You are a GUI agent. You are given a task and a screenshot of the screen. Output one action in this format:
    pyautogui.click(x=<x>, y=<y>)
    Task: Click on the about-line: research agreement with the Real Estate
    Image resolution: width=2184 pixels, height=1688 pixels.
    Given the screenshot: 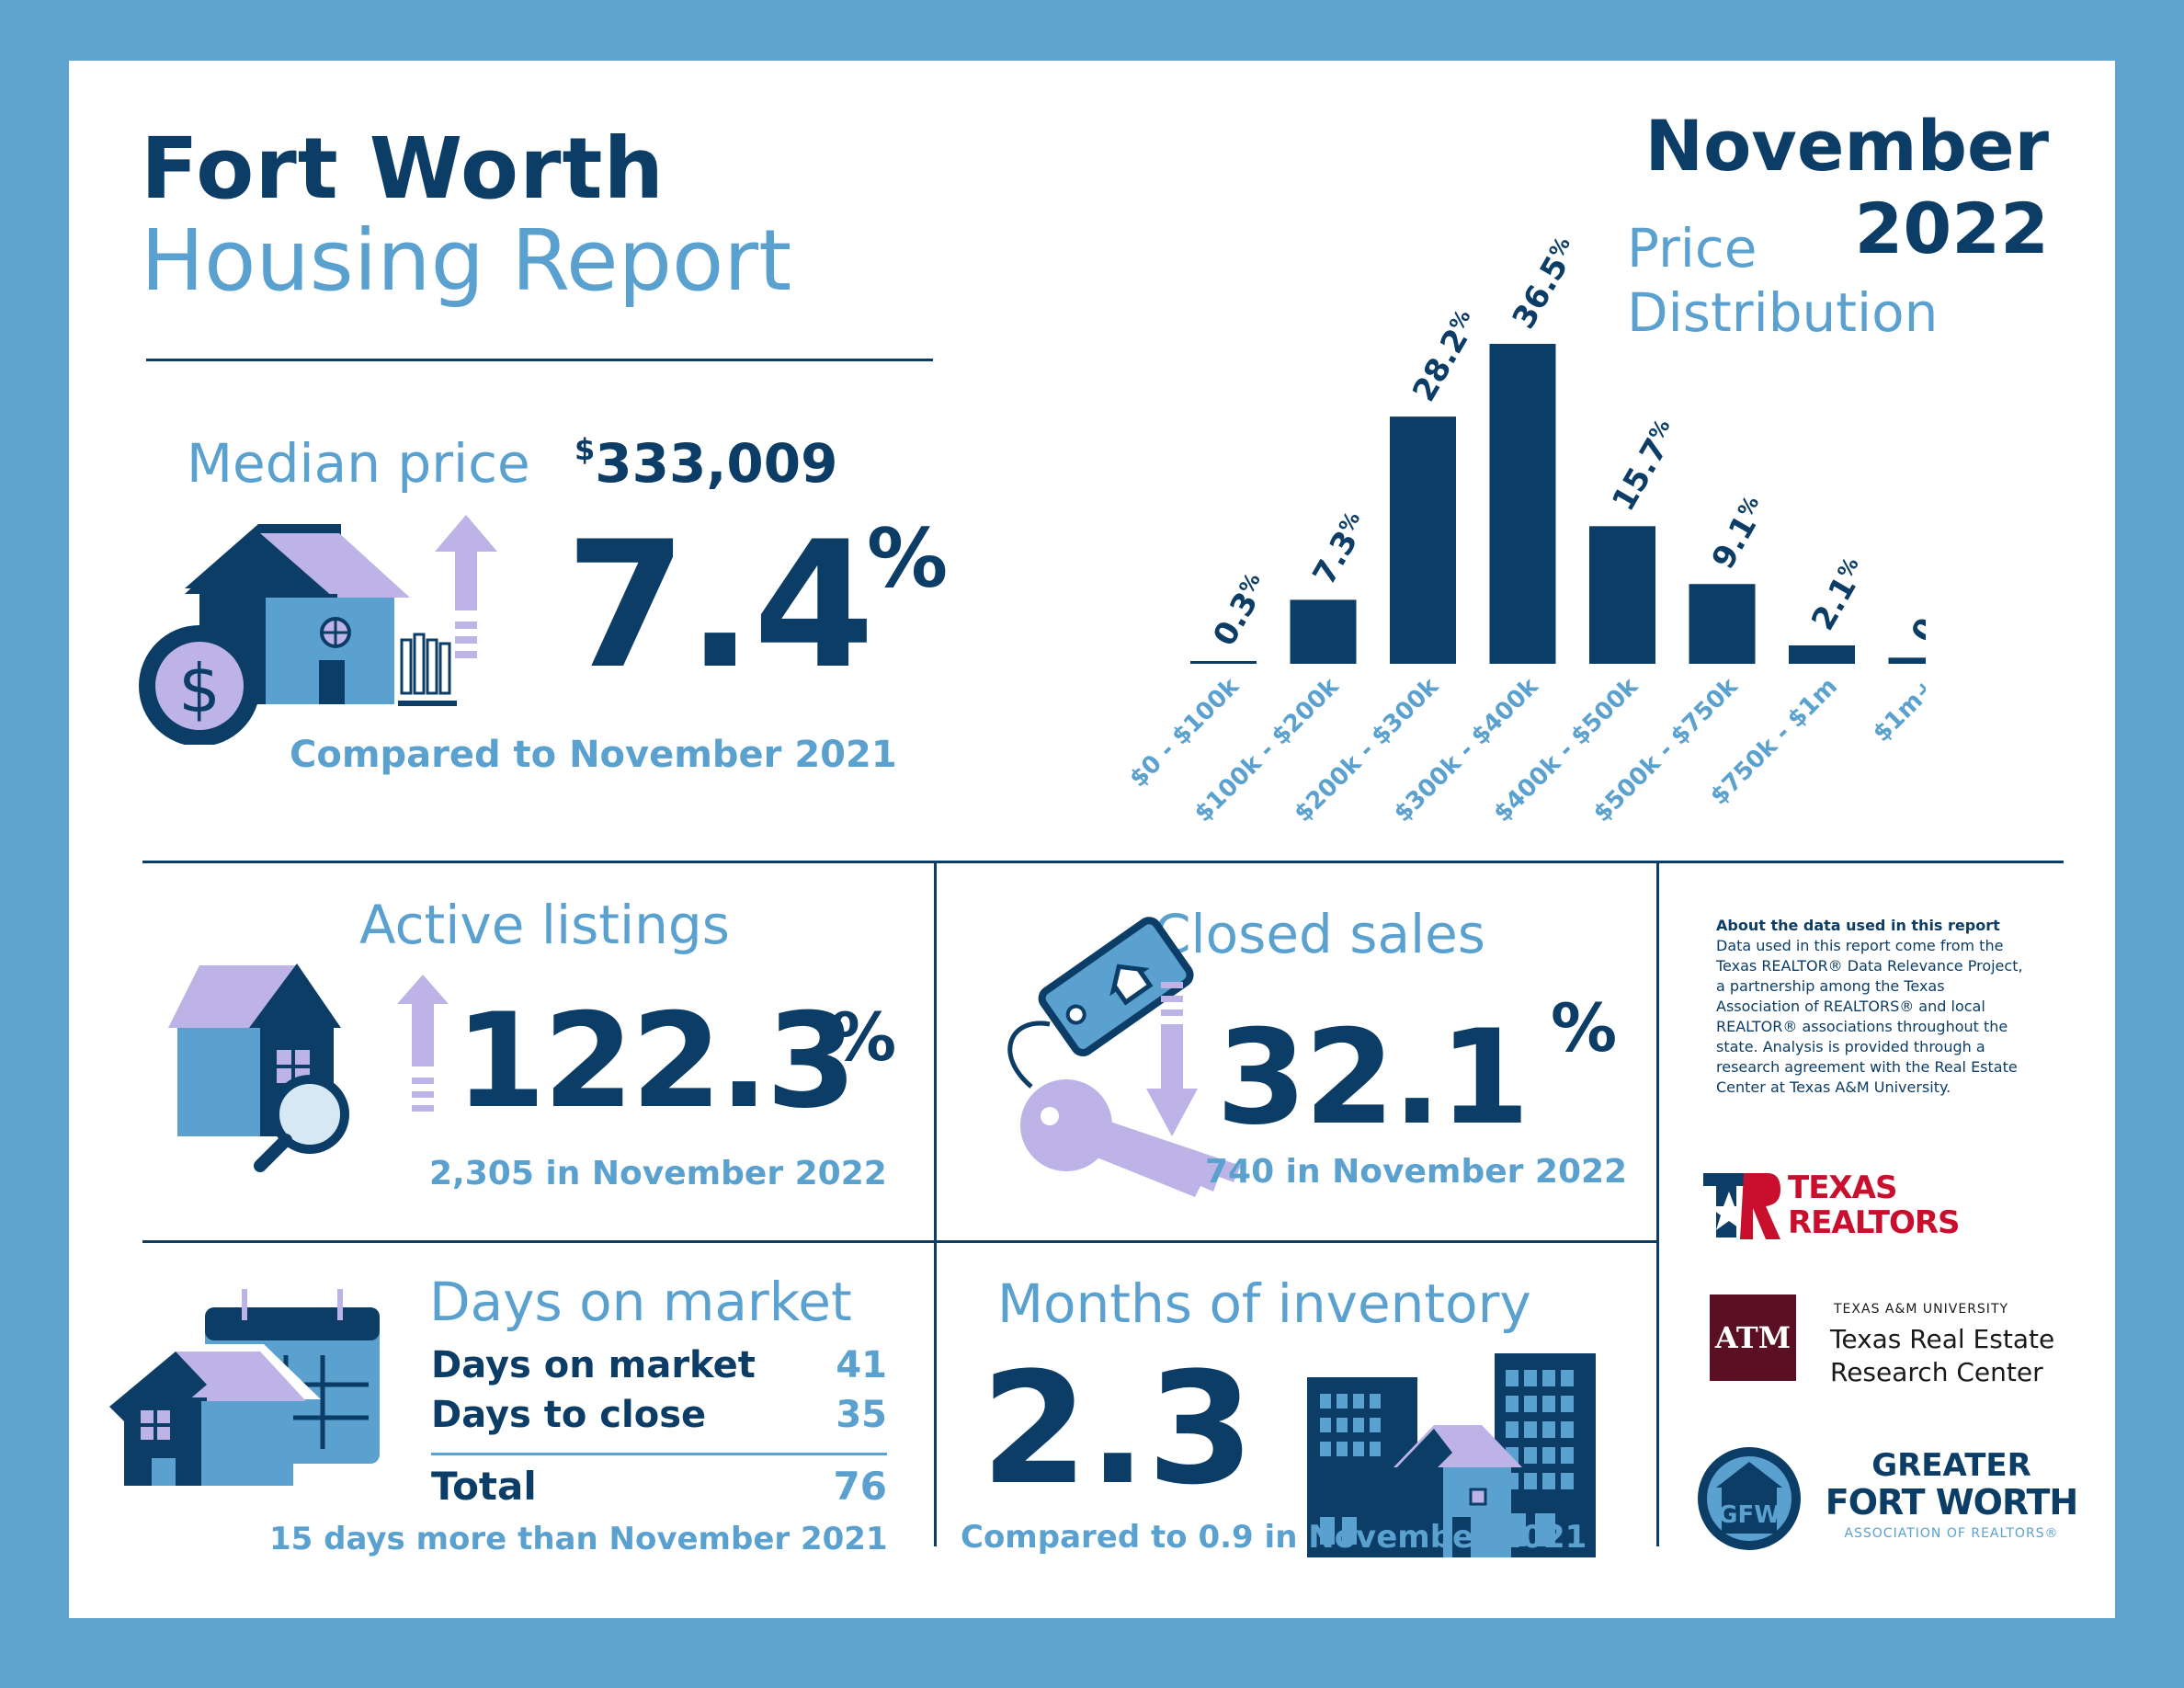 What is the action you would take?
    pyautogui.click(x=1867, y=1067)
    